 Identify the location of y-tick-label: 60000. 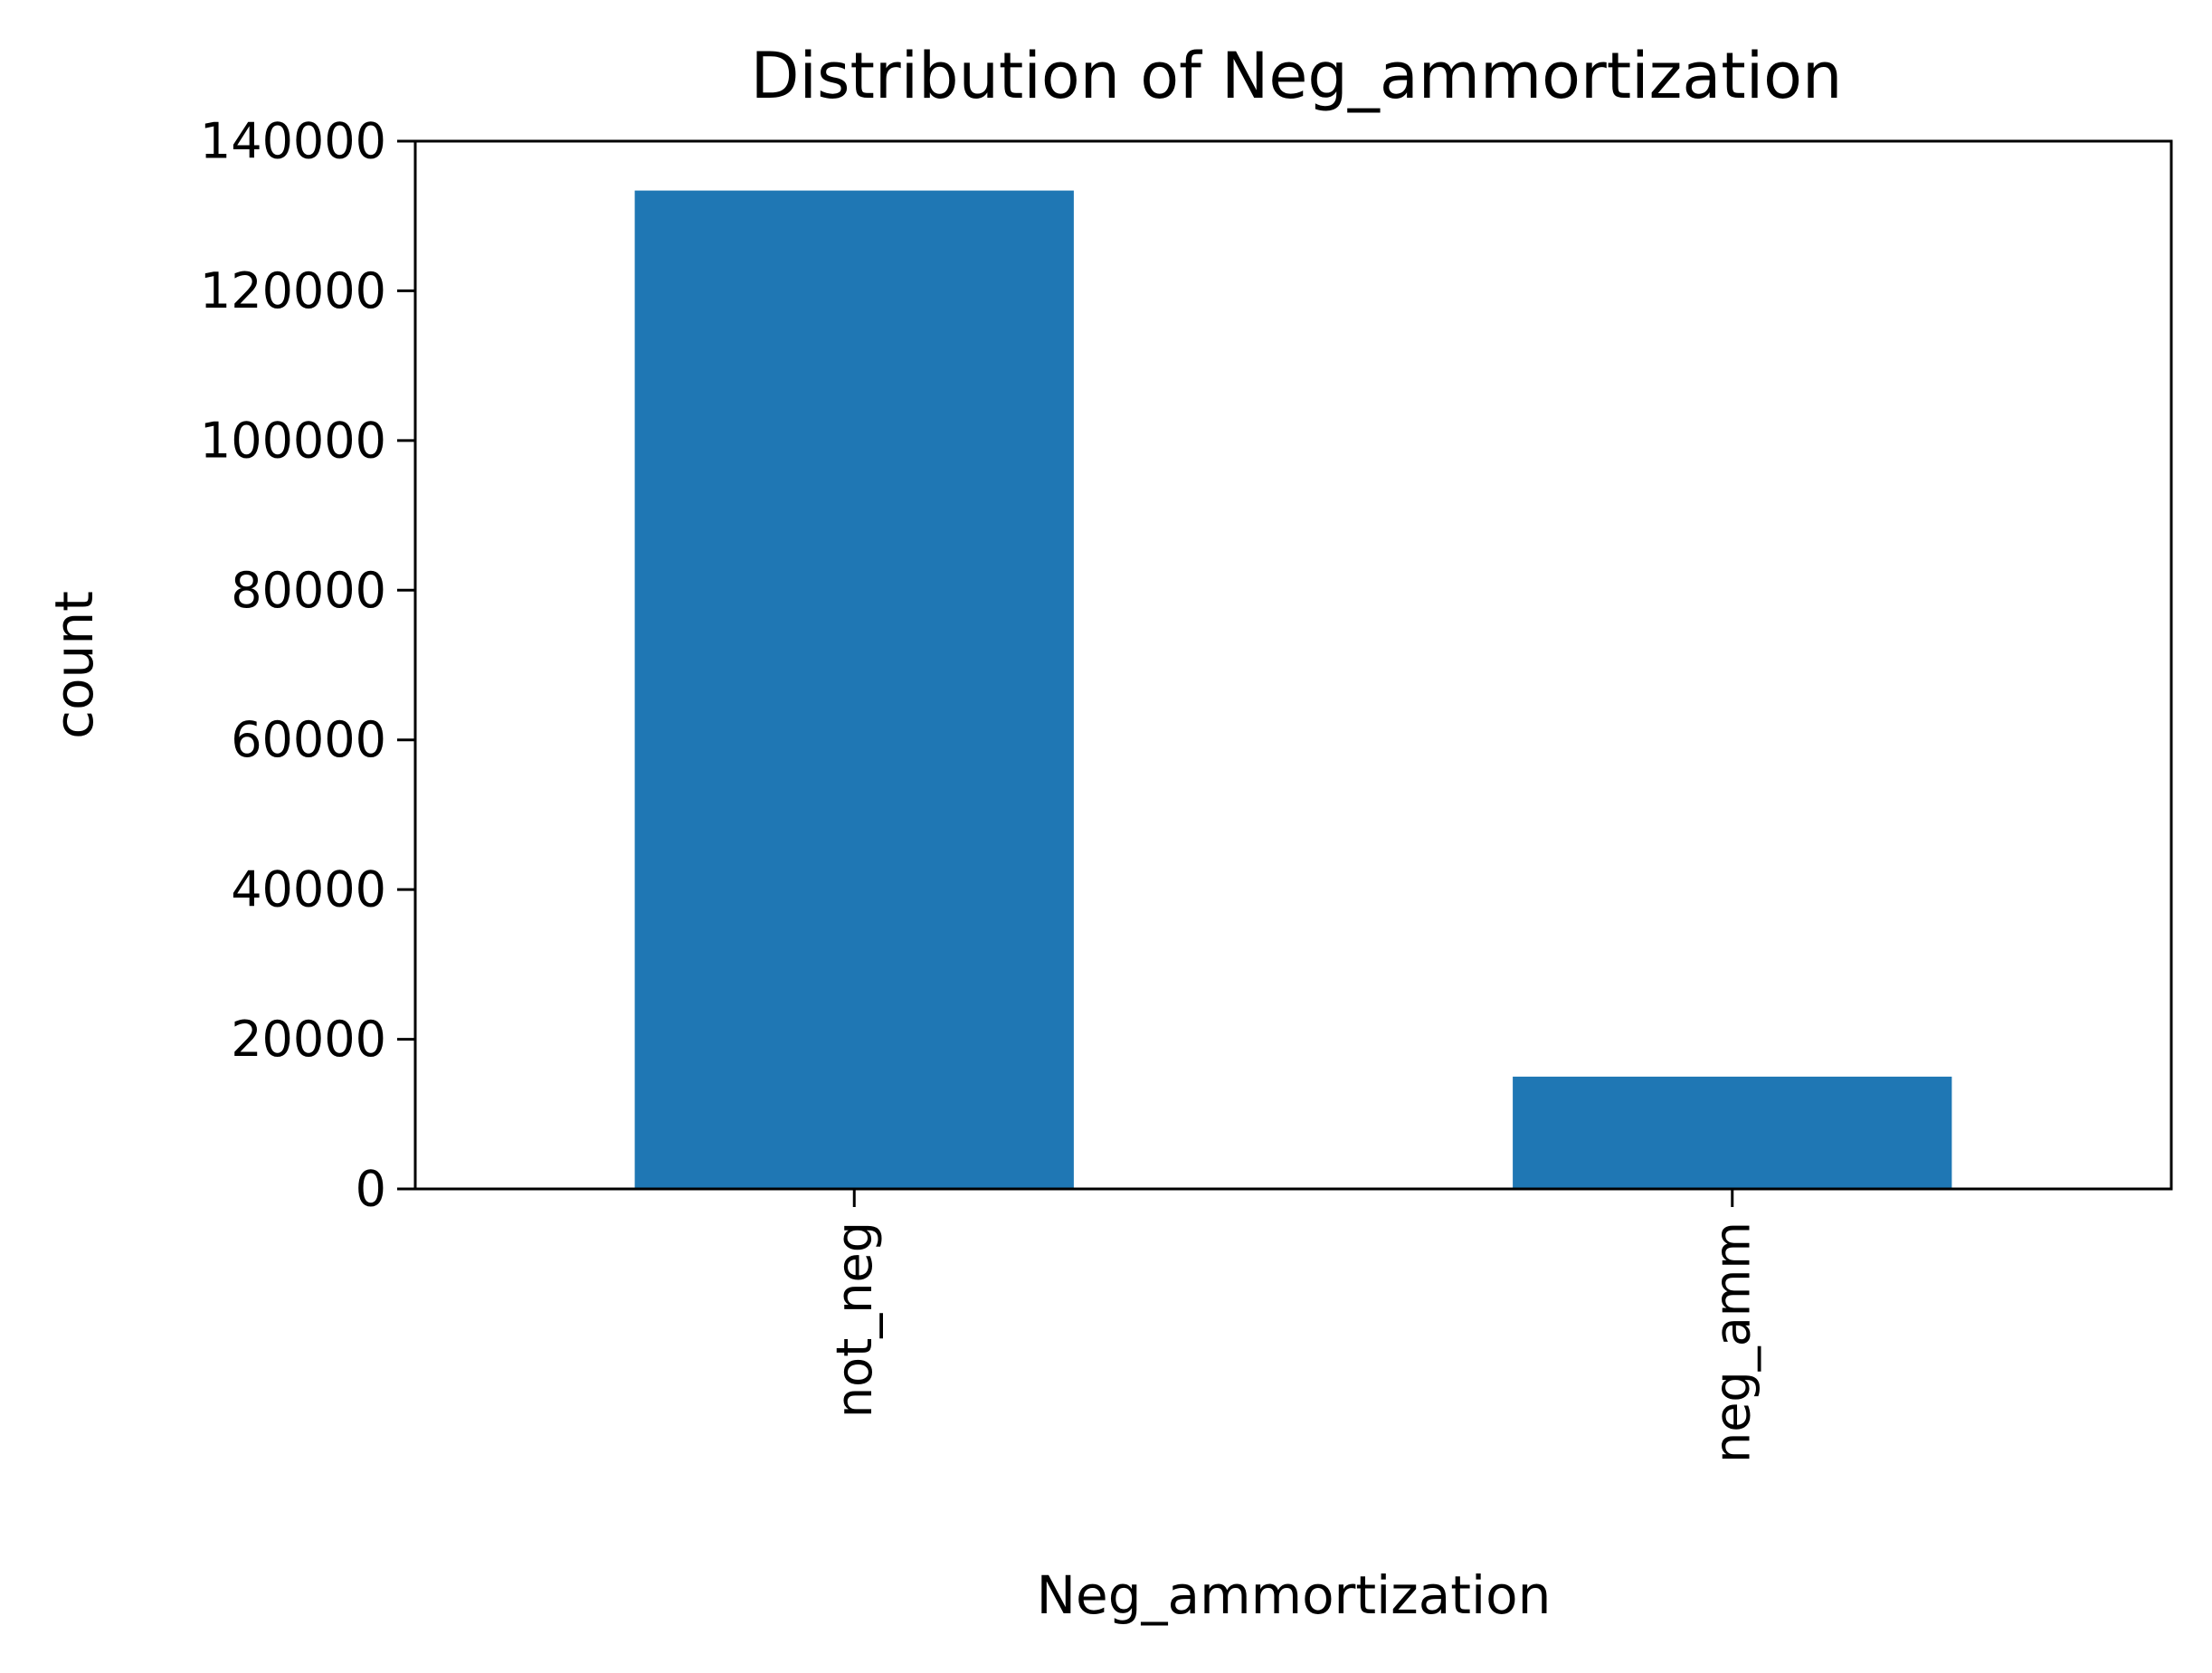
(308, 739).